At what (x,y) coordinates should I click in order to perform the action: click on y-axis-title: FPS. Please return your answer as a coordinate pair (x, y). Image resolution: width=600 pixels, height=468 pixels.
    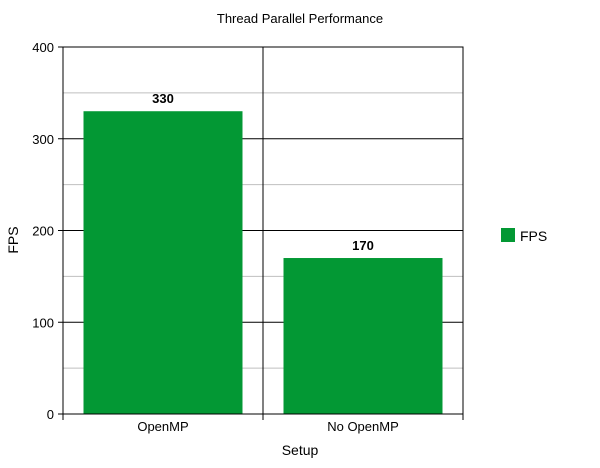
    Looking at the image, I should click on (13, 239).